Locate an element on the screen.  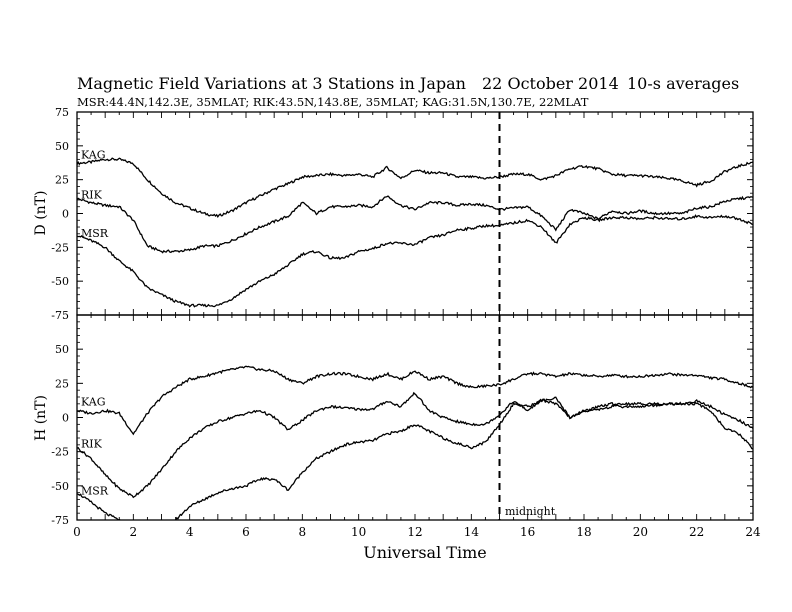
x-tick-label: 0 is located at coordinates (77, 532).